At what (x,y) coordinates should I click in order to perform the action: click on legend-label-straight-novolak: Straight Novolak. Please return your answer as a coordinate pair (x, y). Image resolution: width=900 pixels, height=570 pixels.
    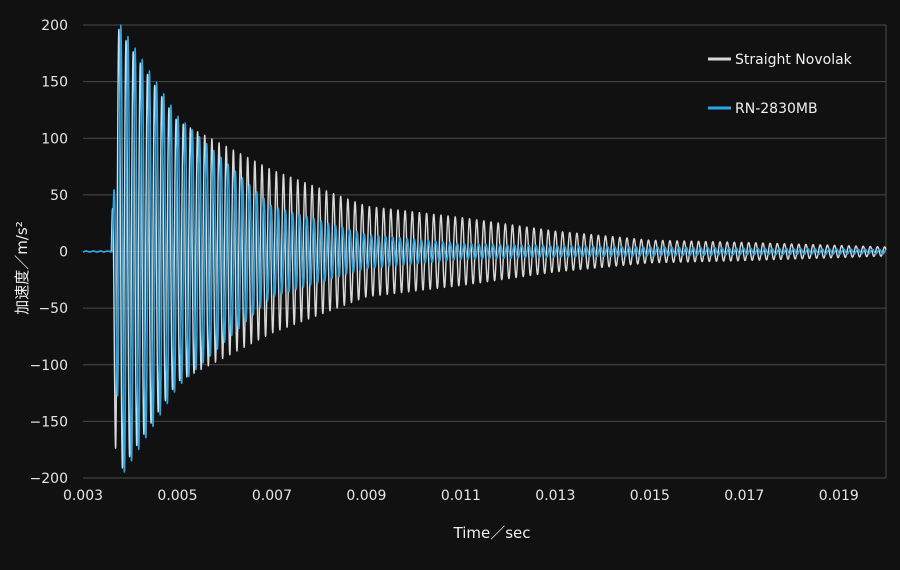
    Looking at the image, I should click on (794, 60).